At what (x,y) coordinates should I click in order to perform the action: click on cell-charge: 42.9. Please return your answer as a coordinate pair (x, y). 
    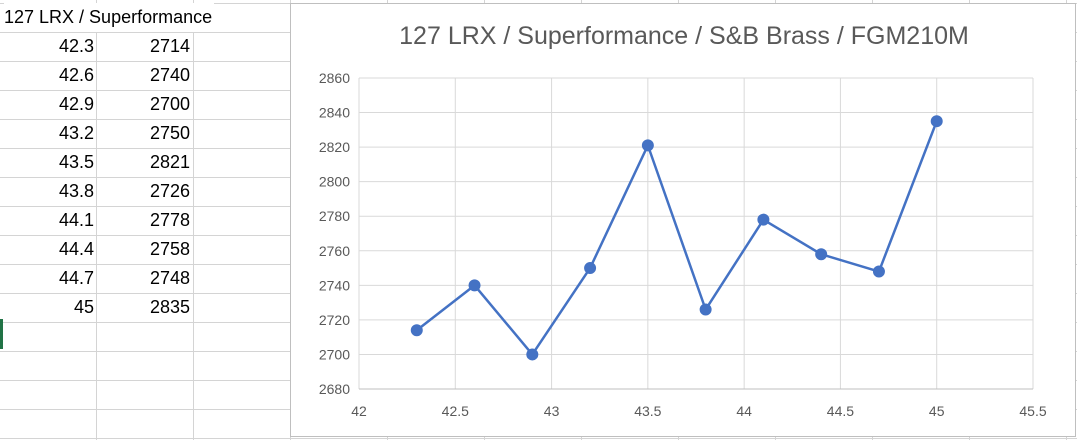
    Looking at the image, I should click on (76, 104).